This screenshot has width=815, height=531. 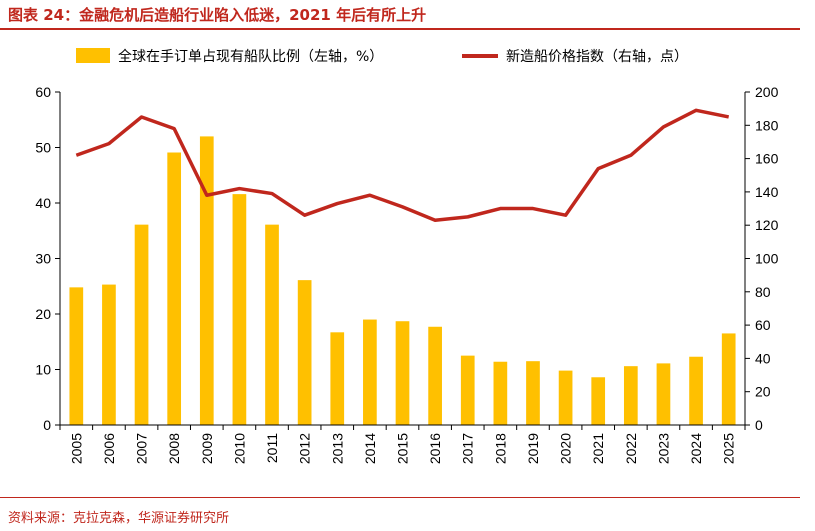 What do you see at coordinates (402, 373) in the screenshot?
I see `bar-2015` at bounding box center [402, 373].